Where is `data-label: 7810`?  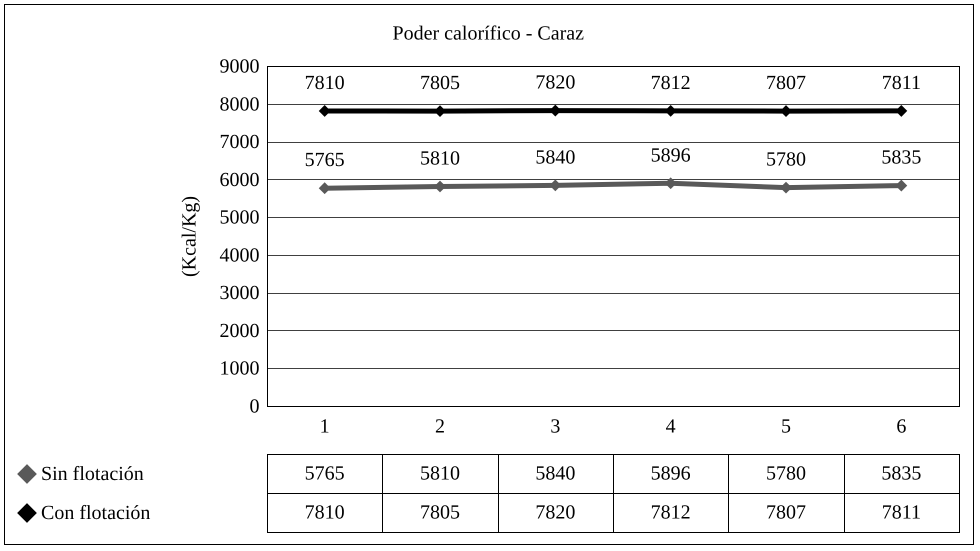
data-label: 7810 is located at coordinates (324, 513).